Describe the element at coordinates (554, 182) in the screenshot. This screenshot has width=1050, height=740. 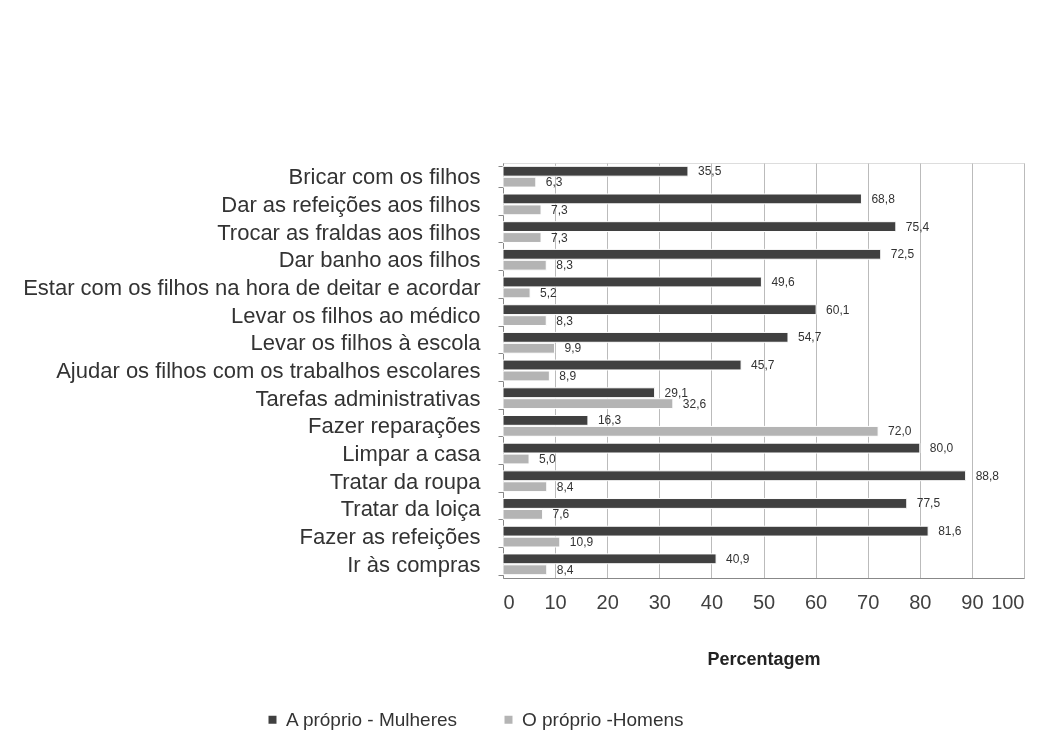
I see `data-label: 6,3` at that location.